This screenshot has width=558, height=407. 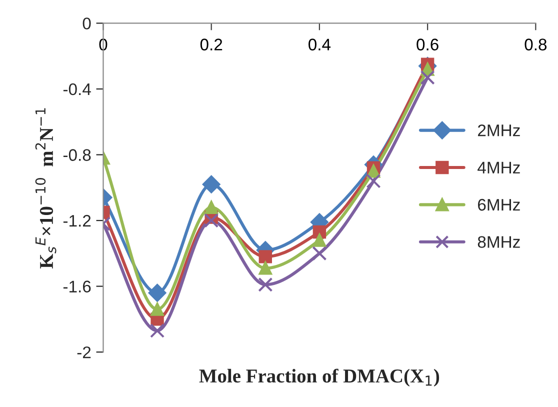 I want to click on y-tick-label: 0, so click(x=86, y=24).